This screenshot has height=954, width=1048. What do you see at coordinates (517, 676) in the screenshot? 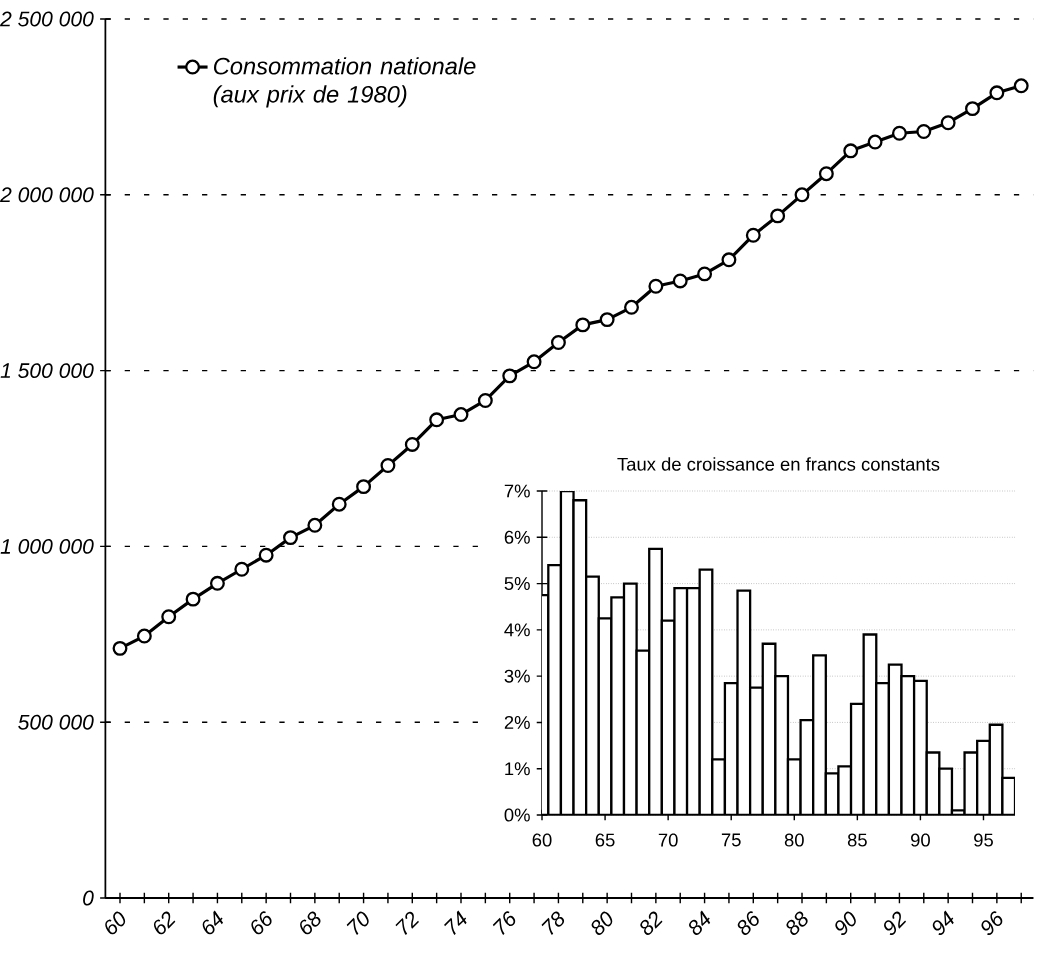
I see `y-tick-label: 3%` at bounding box center [517, 676].